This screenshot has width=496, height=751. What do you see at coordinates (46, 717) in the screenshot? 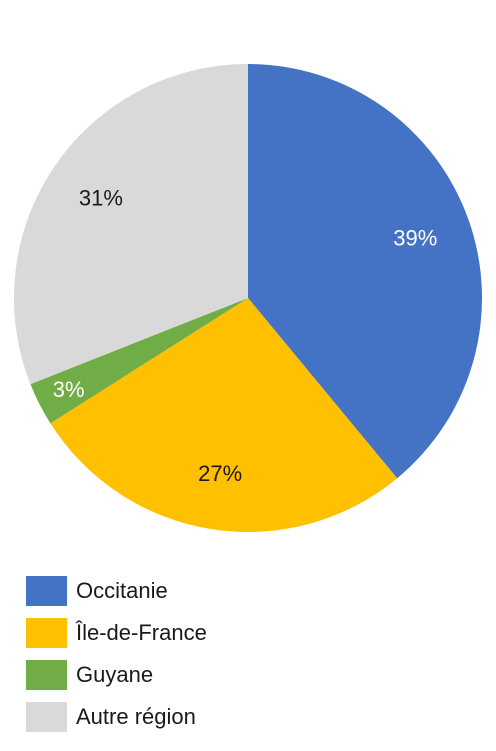
I see `legend-swatch-autre-region` at bounding box center [46, 717].